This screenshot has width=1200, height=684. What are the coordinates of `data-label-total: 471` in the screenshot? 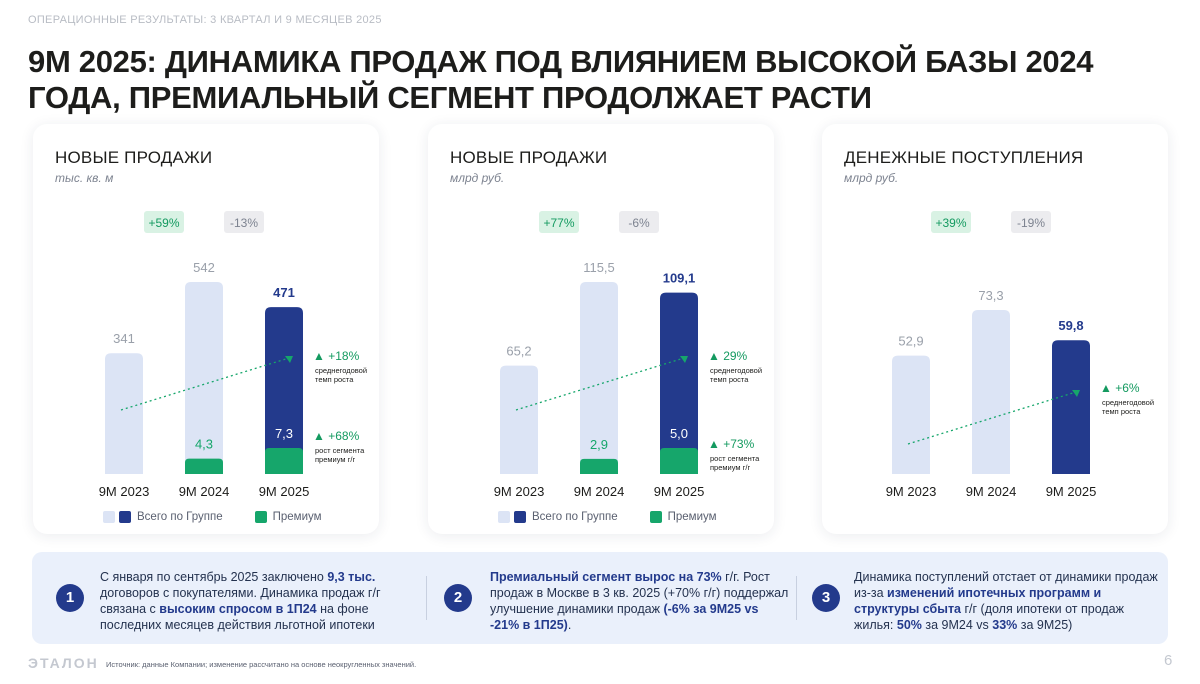 It's located at (284, 292).